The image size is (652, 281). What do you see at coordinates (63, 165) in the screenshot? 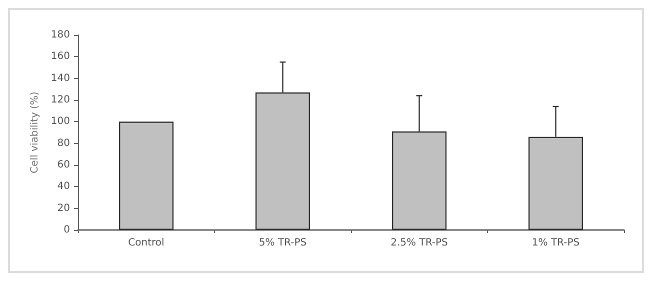
I see `y-tick-label: 60` at bounding box center [63, 165].